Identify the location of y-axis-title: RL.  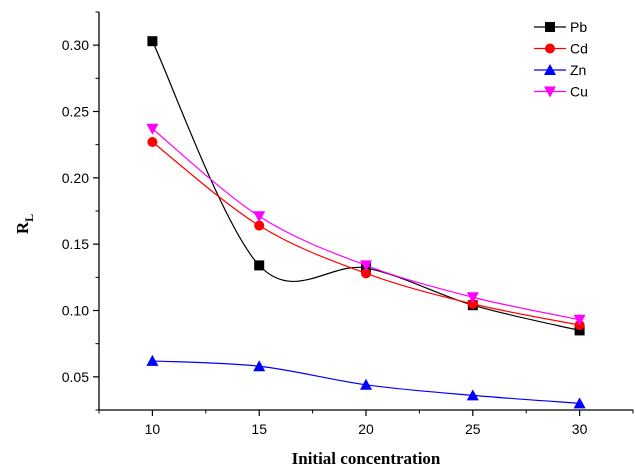
(24, 224).